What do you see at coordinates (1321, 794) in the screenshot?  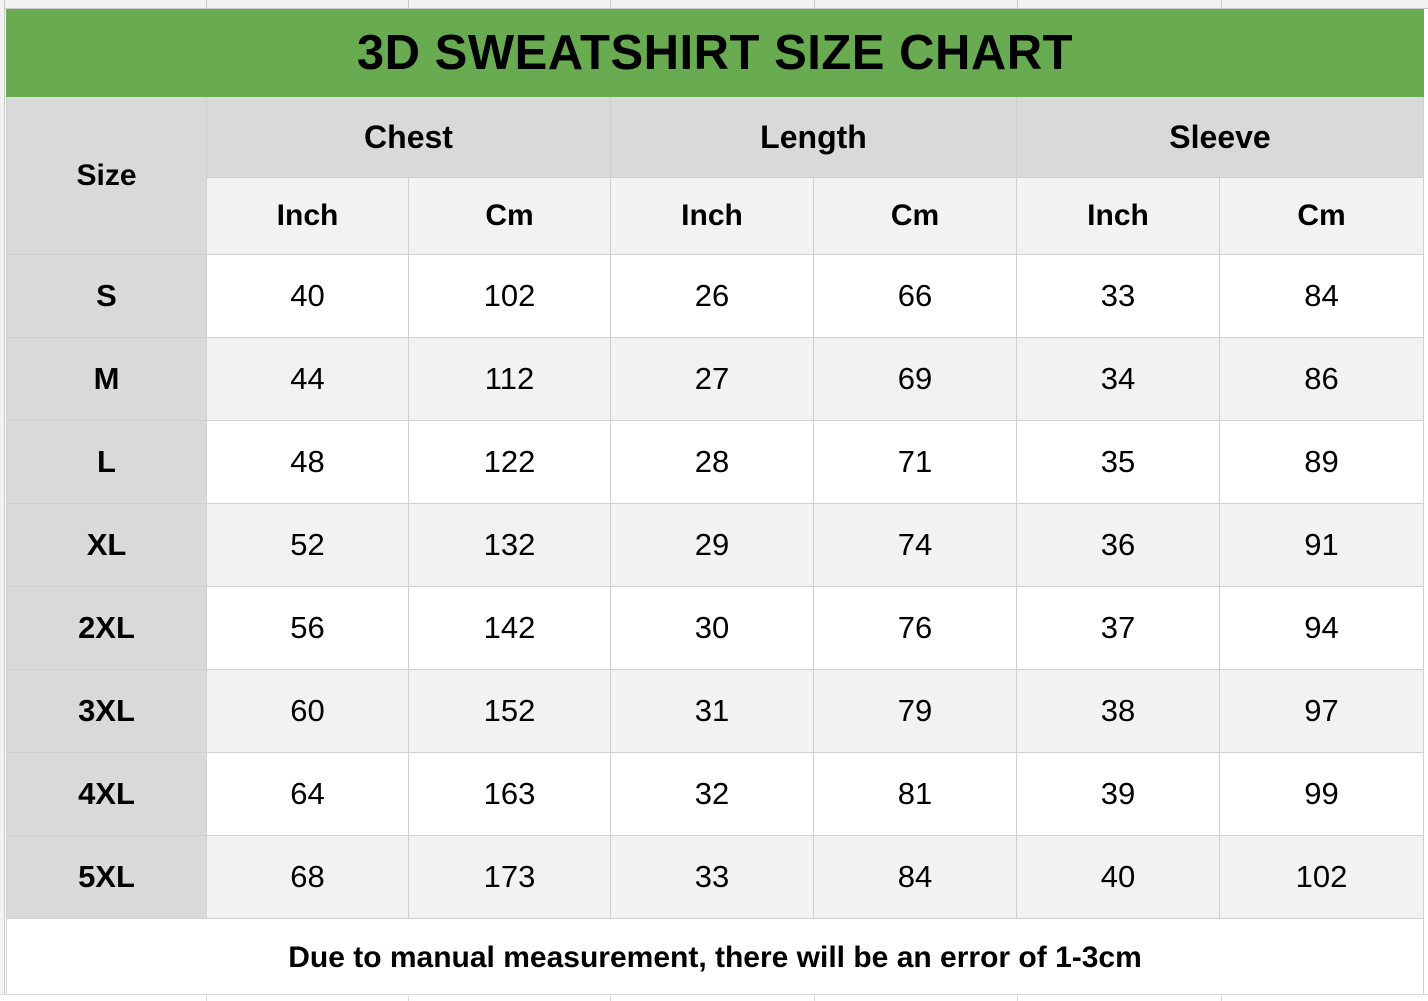 I see `sleeve-cm-value: 99` at bounding box center [1321, 794].